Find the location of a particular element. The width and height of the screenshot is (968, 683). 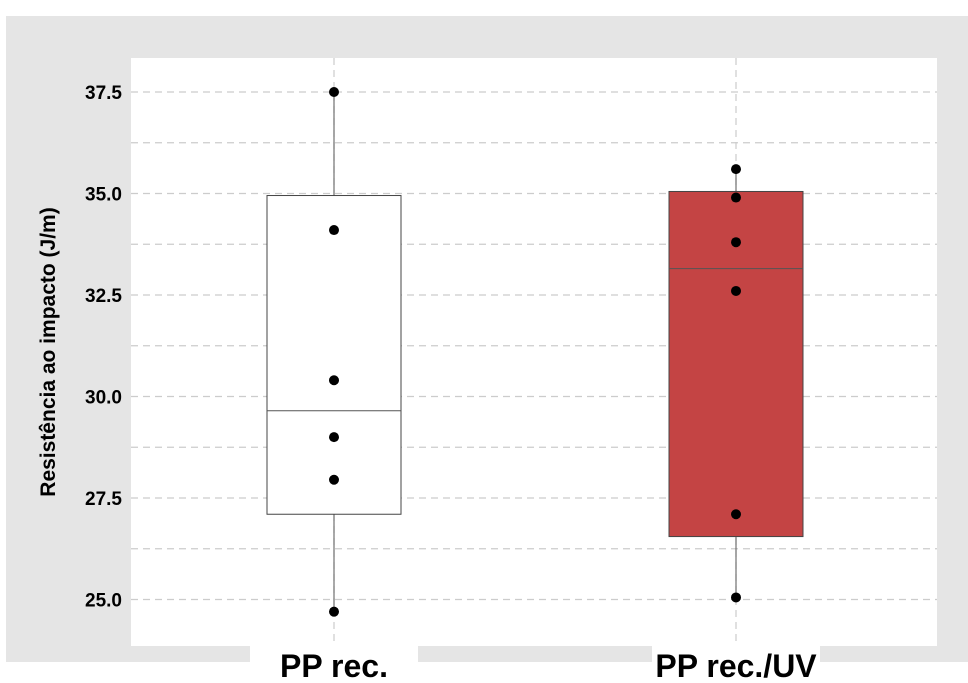

y-tick-label: 32.5 is located at coordinates (103, 296).